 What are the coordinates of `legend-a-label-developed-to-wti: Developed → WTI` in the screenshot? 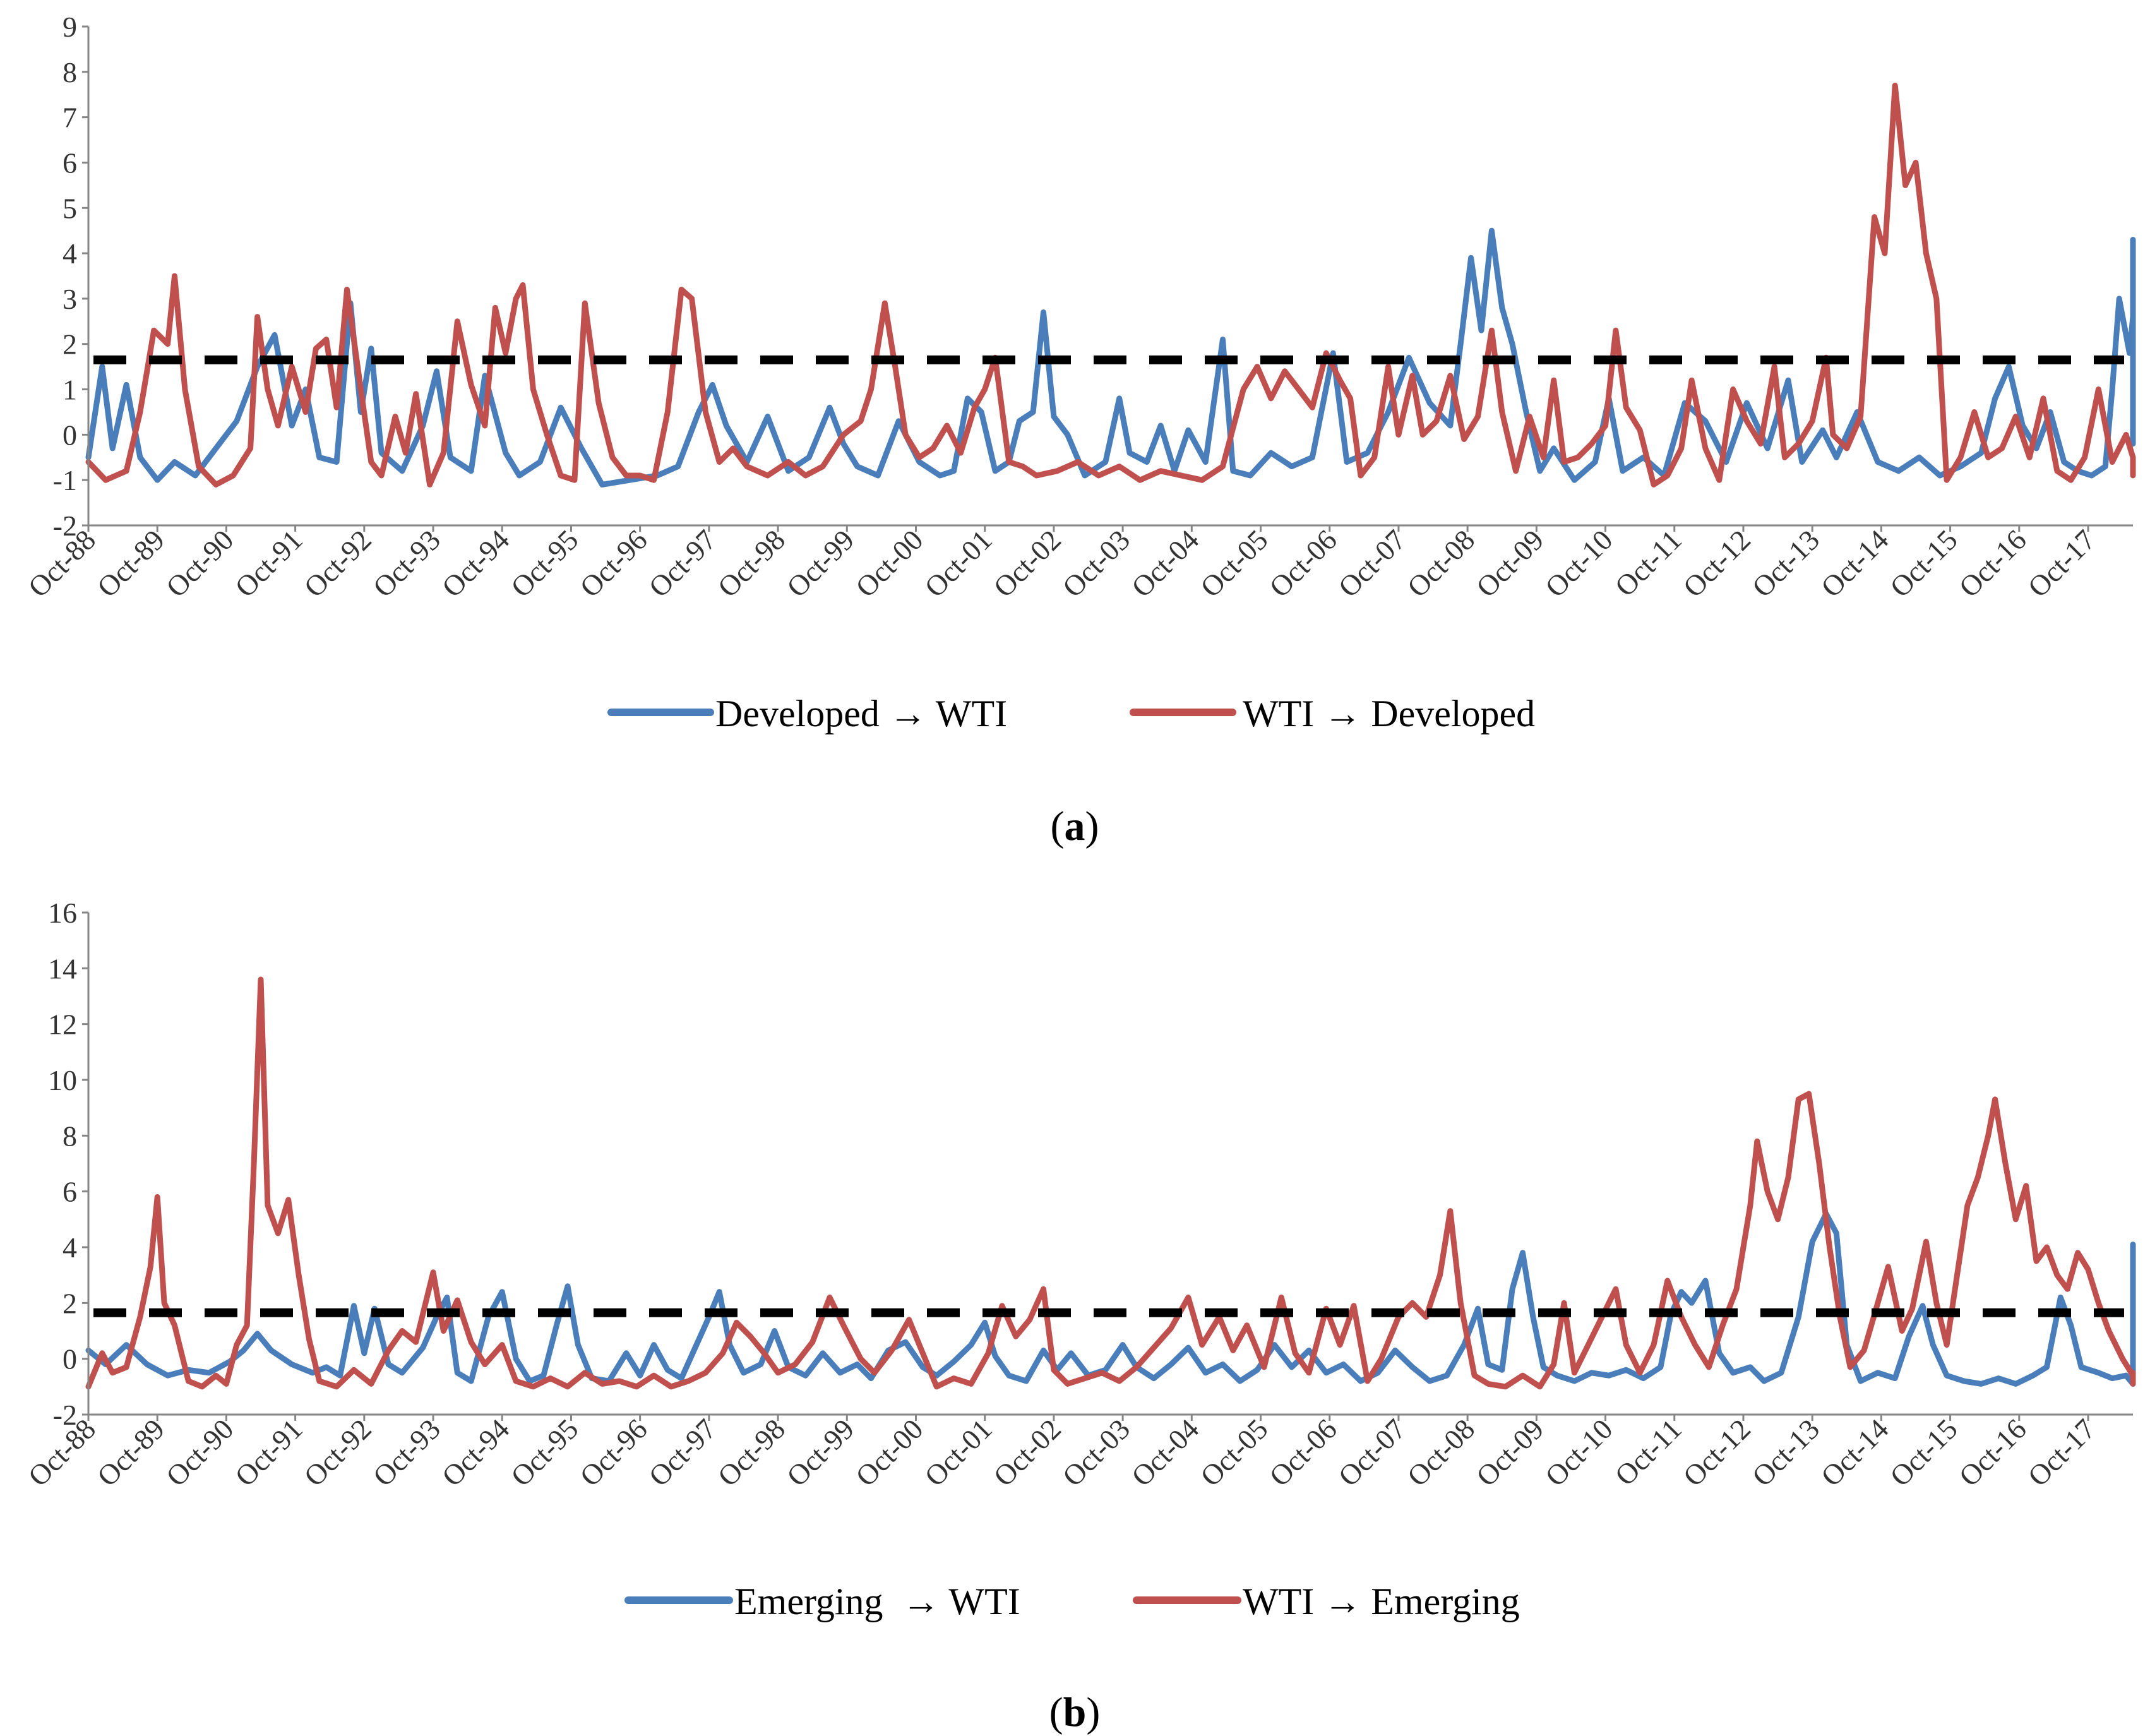 It's located at (861, 714).